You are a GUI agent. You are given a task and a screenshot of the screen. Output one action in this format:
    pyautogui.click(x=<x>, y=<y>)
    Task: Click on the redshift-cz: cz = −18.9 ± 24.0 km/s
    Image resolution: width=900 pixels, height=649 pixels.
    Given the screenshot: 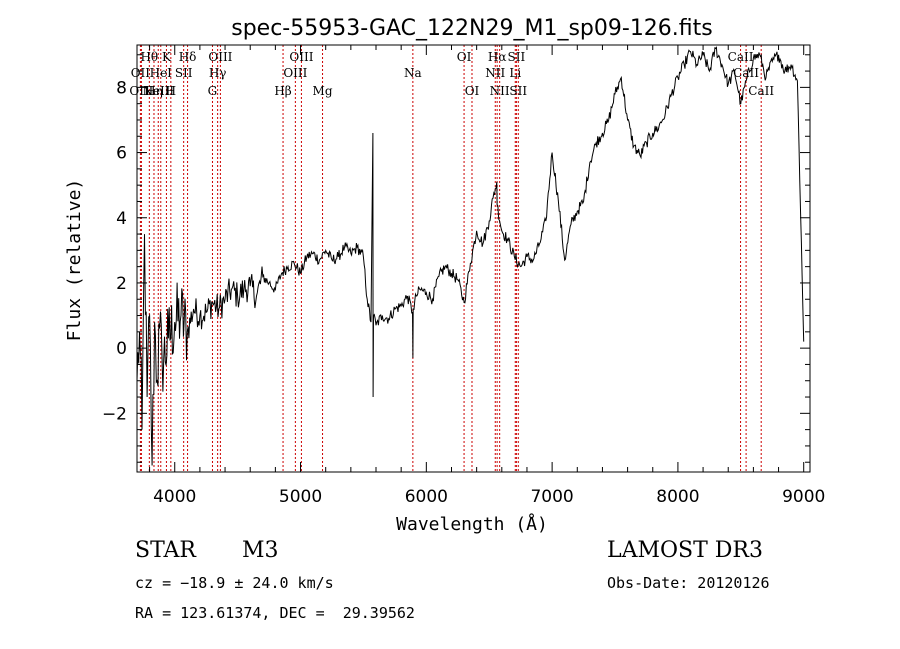 What is the action you would take?
    pyautogui.click(x=234, y=583)
    